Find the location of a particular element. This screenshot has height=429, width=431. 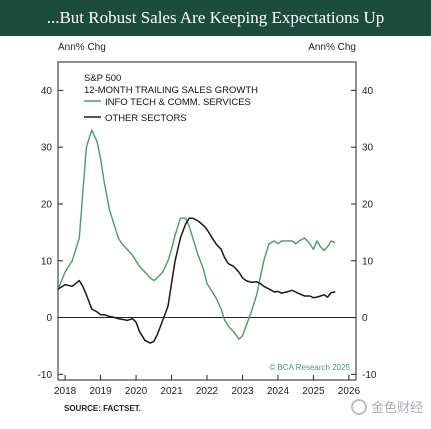

x-tick-label: 2022 is located at coordinates (207, 391).